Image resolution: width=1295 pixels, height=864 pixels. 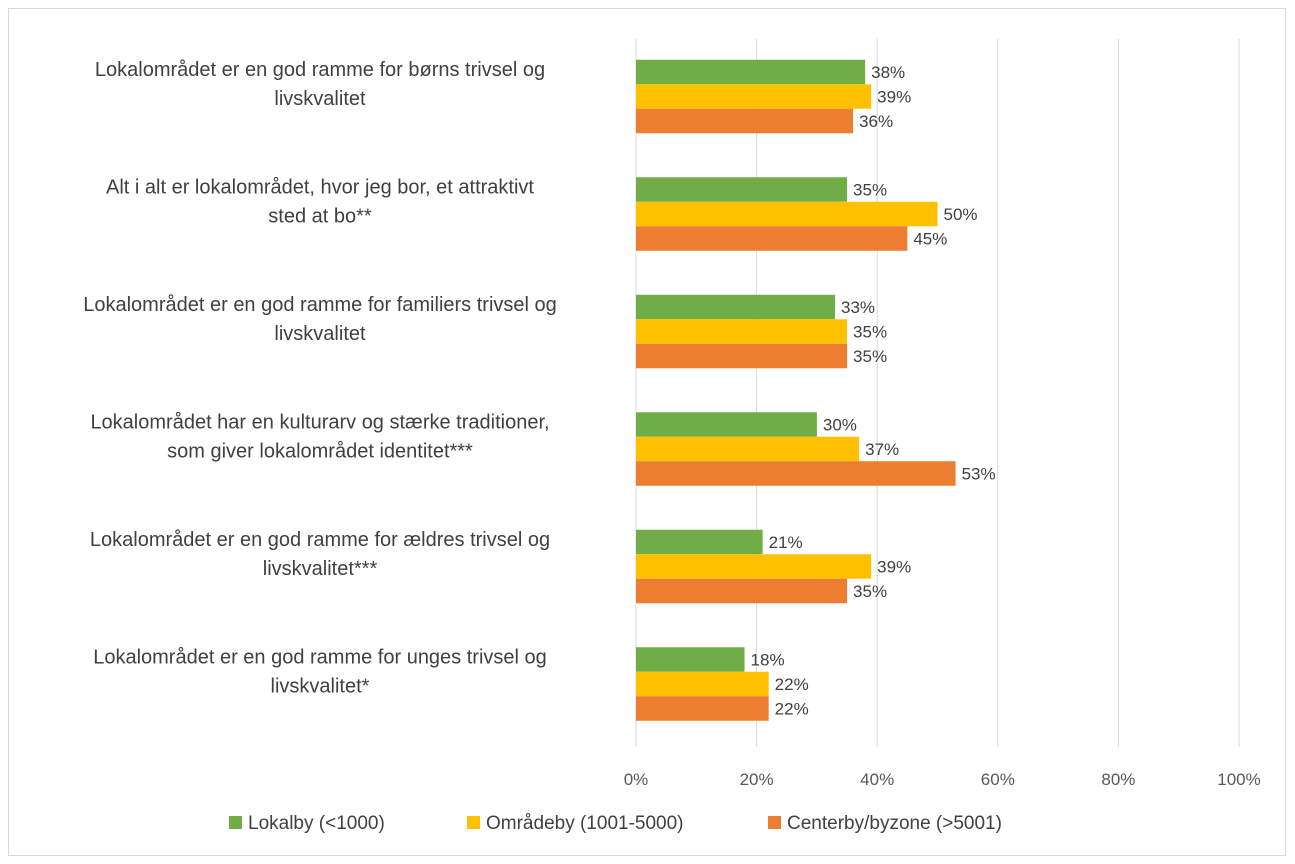 What do you see at coordinates (979, 474) in the screenshot?
I see `data-label: 53%` at bounding box center [979, 474].